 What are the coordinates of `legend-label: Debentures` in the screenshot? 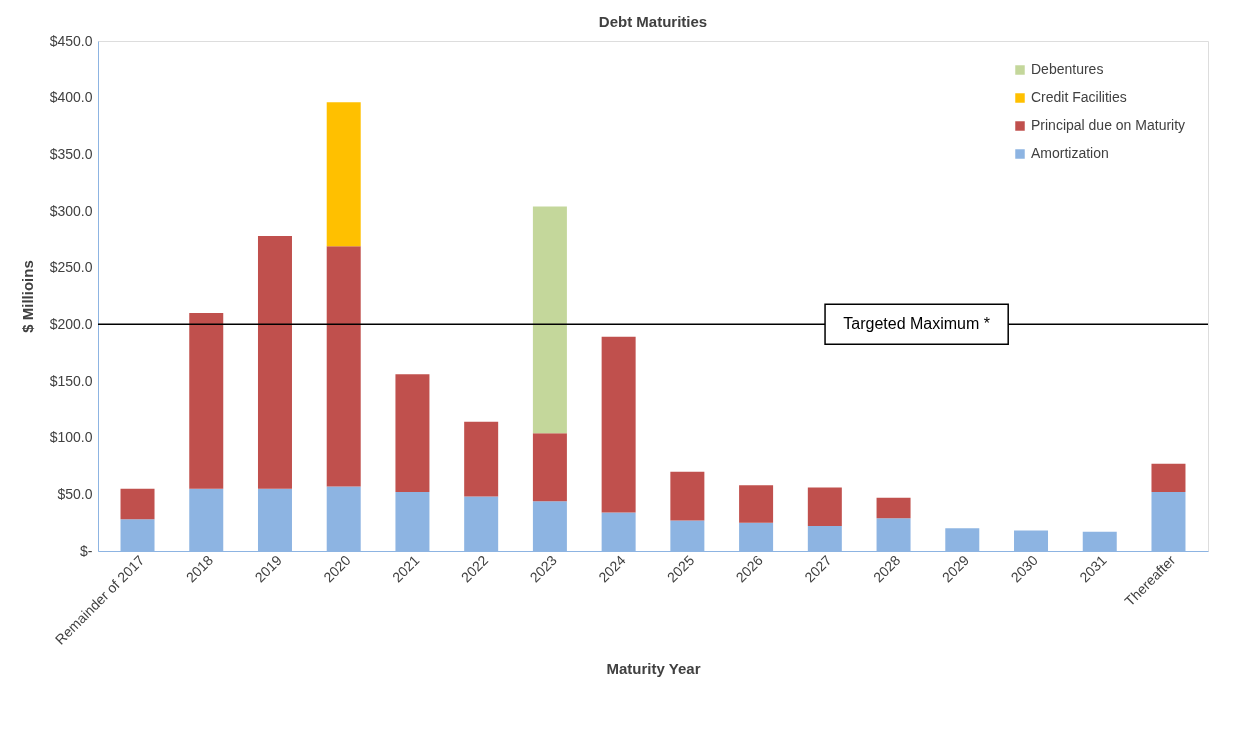 It's located at (1067, 69).